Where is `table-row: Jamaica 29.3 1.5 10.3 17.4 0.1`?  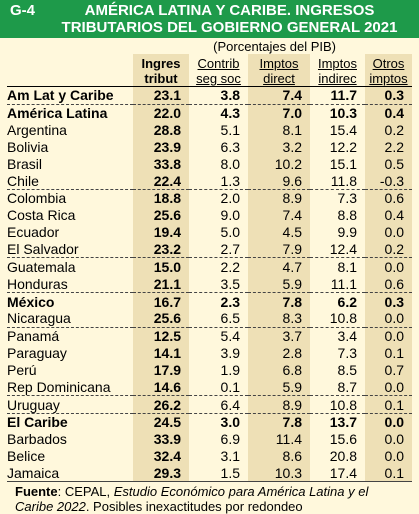 table-row: Jamaica 29.3 1.5 10.3 17.4 0.1 is located at coordinates (209, 473).